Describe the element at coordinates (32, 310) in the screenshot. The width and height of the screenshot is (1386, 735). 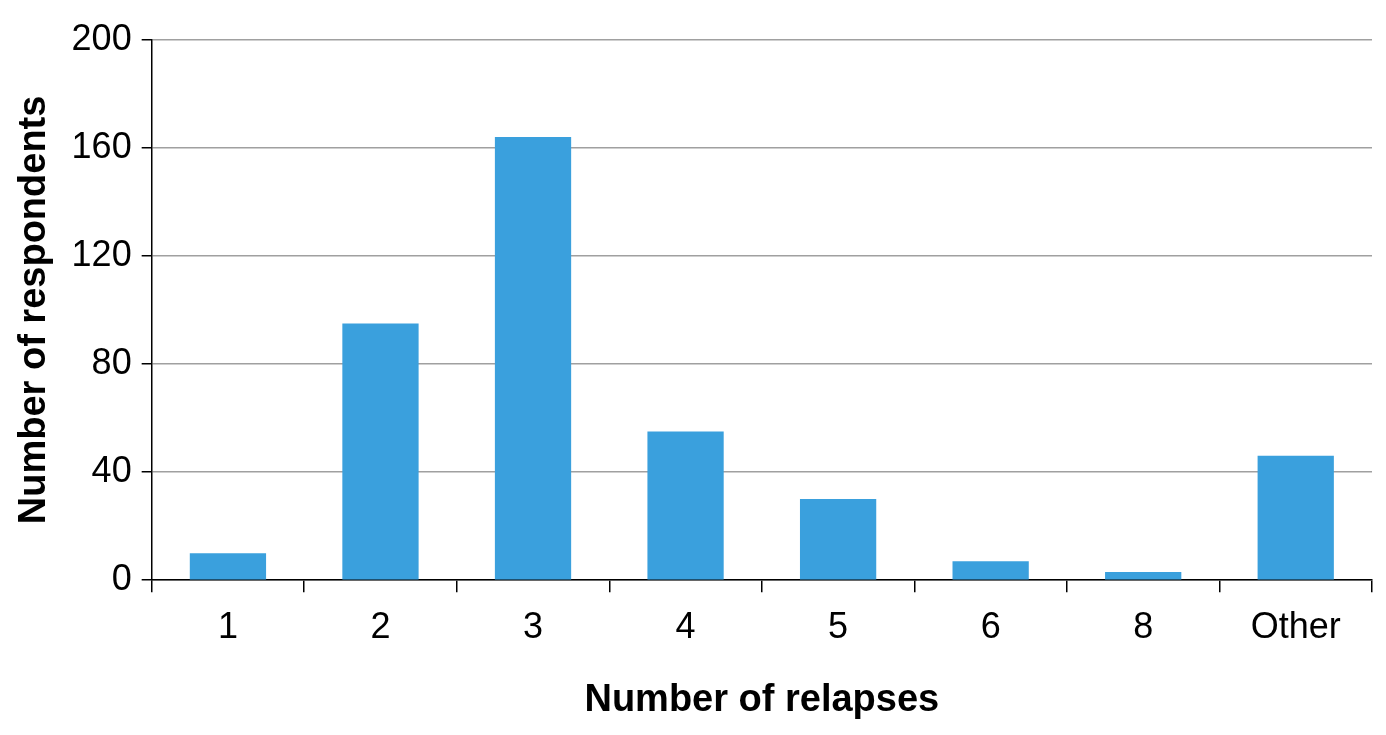
I see `y-axis-title: Number of respondents` at that location.